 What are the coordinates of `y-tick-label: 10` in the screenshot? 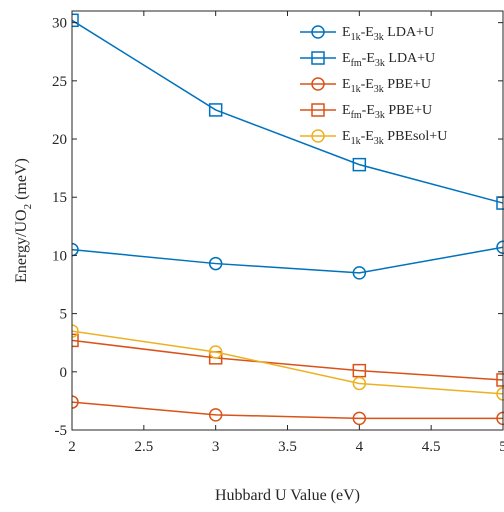 It's located at (59, 256).